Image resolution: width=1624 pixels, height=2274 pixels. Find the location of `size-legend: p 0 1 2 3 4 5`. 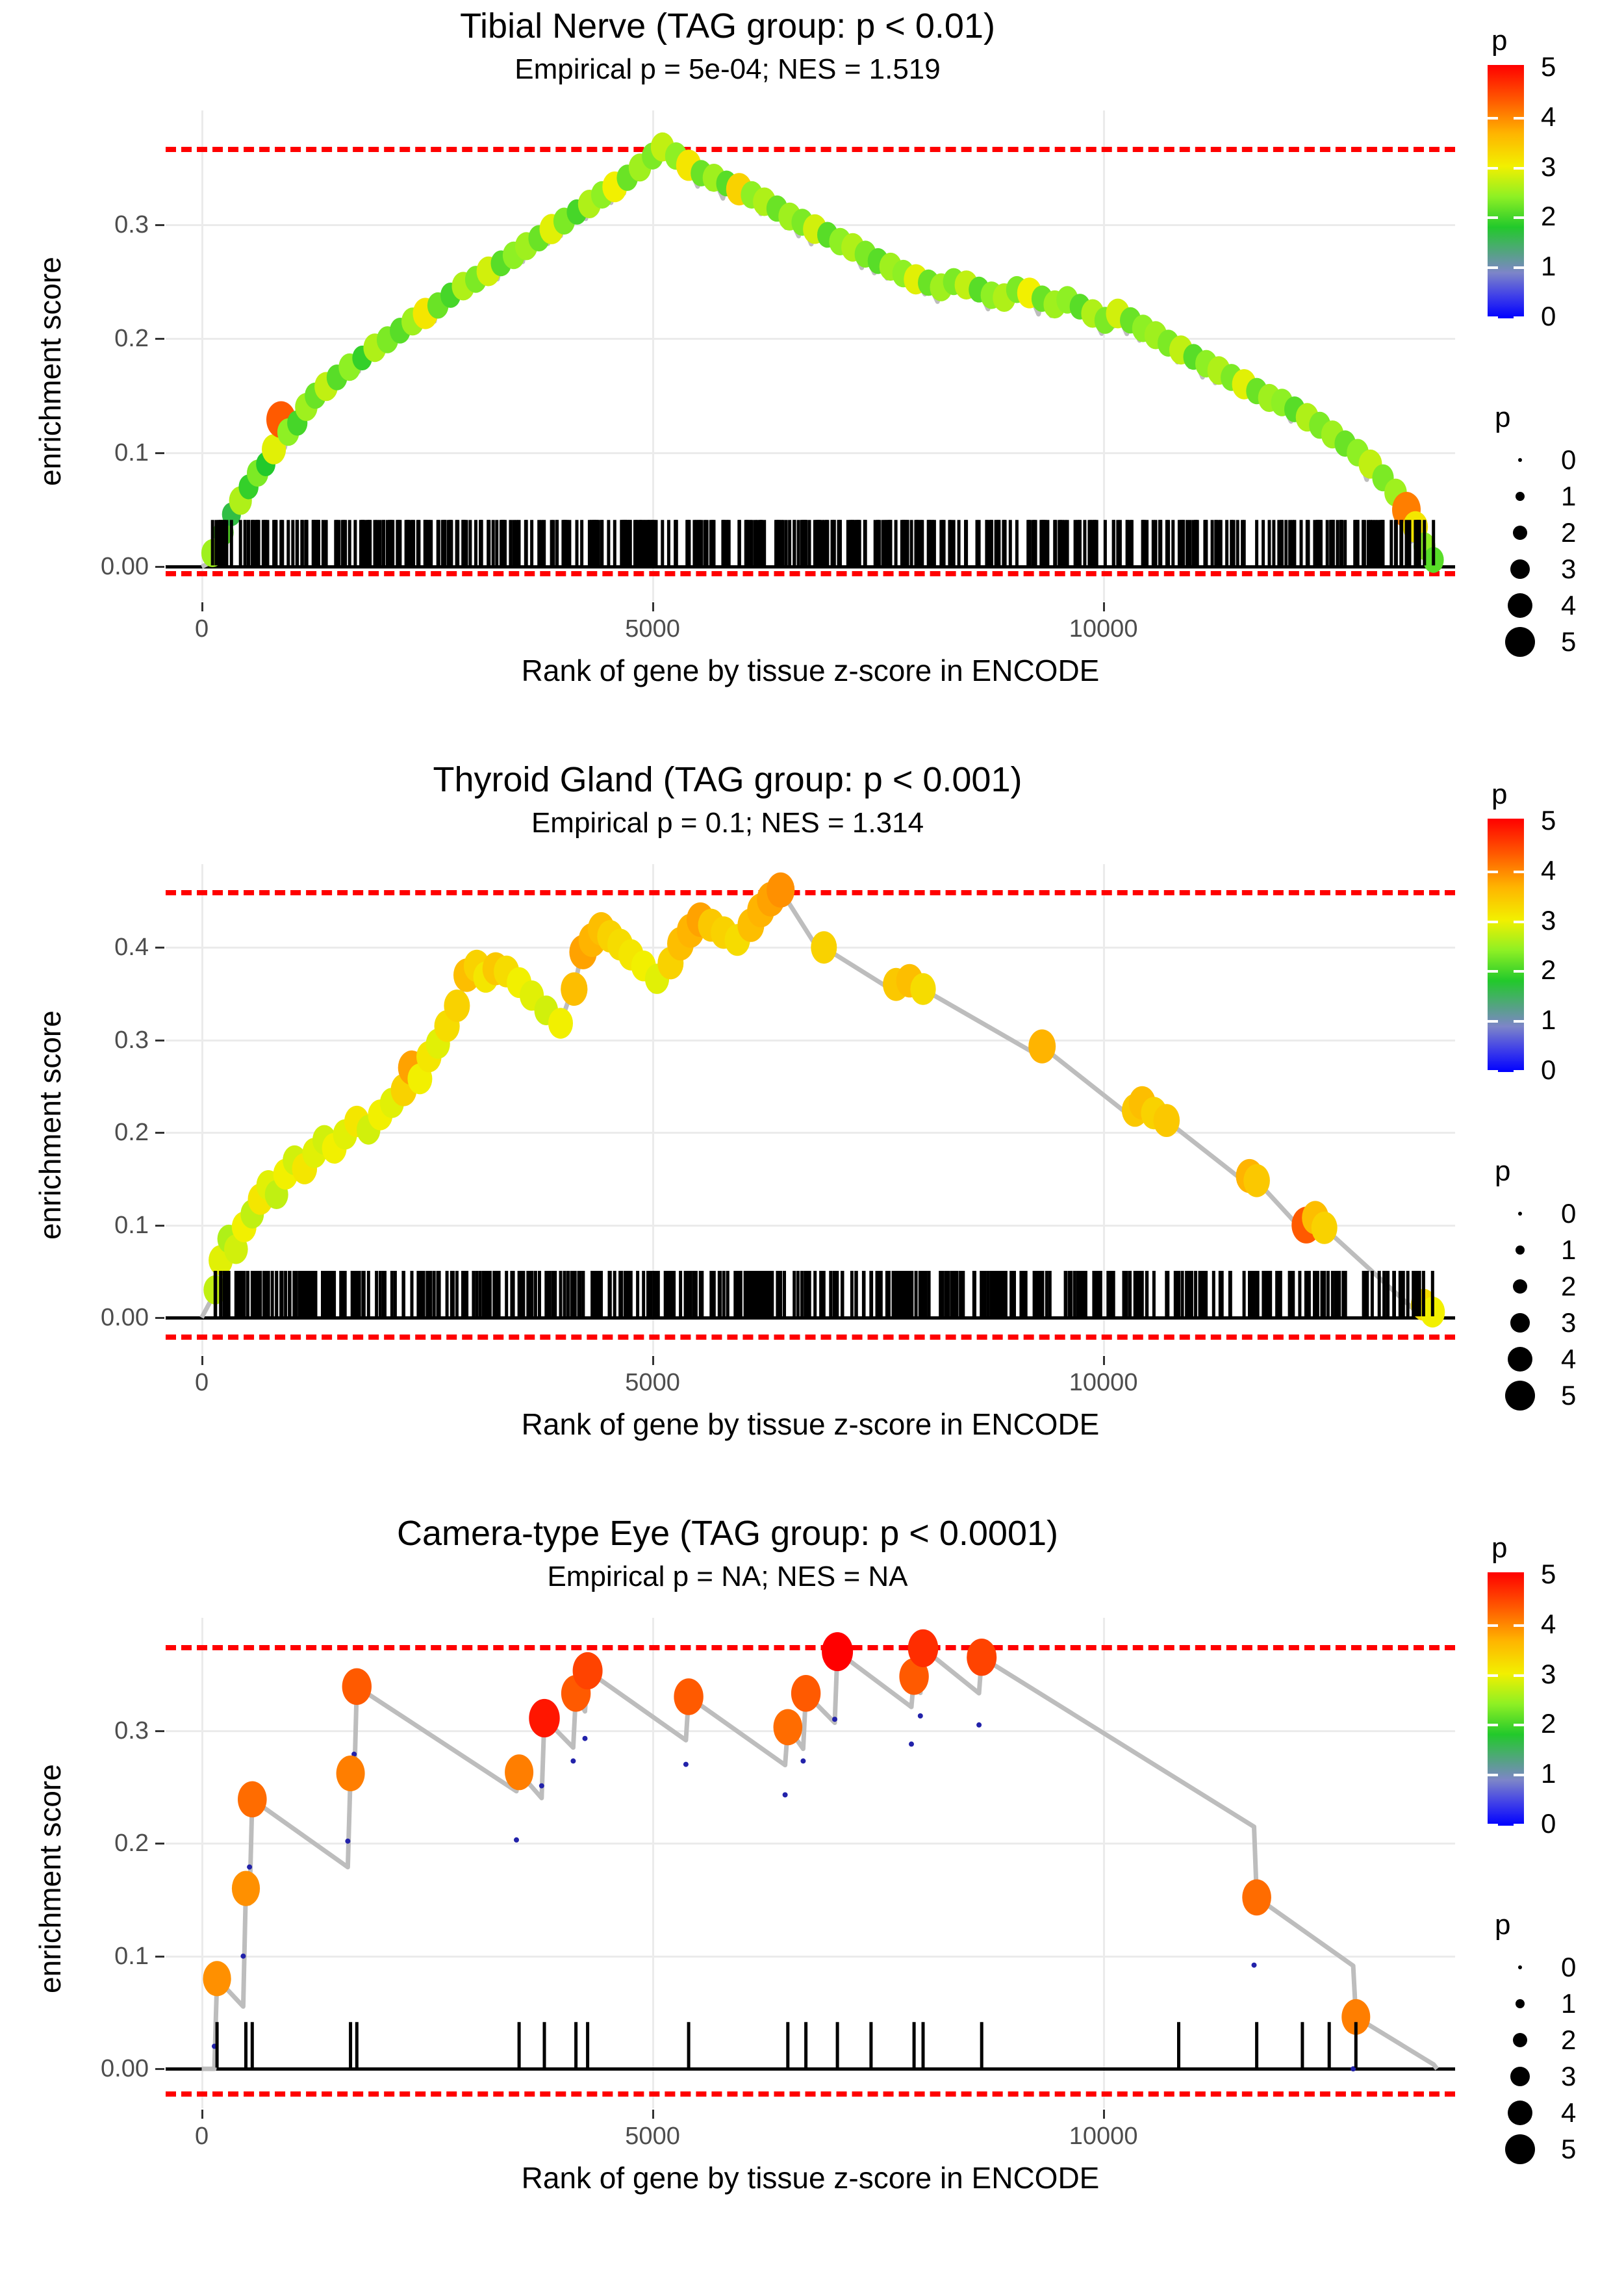

size-legend: p 0 1 2 3 4 5 is located at coordinates (1533, 531).